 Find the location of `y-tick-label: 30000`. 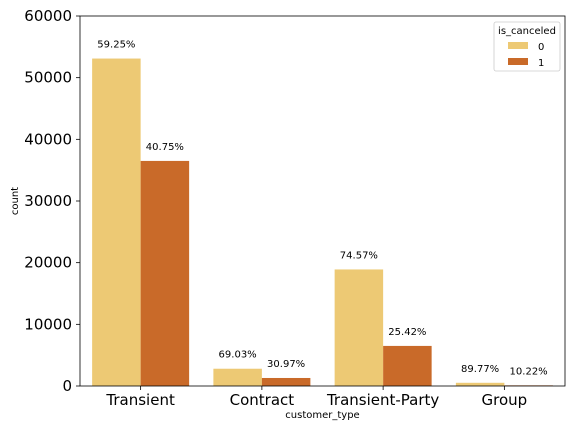

y-tick-label: 30000 is located at coordinates (48, 201).